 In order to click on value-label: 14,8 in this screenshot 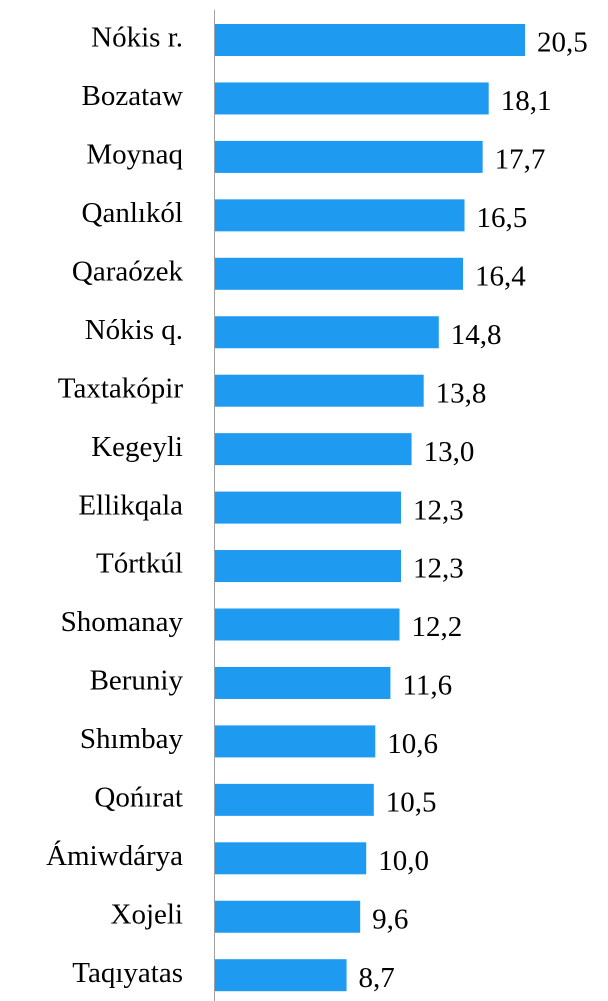, I will do `click(476, 335)`.